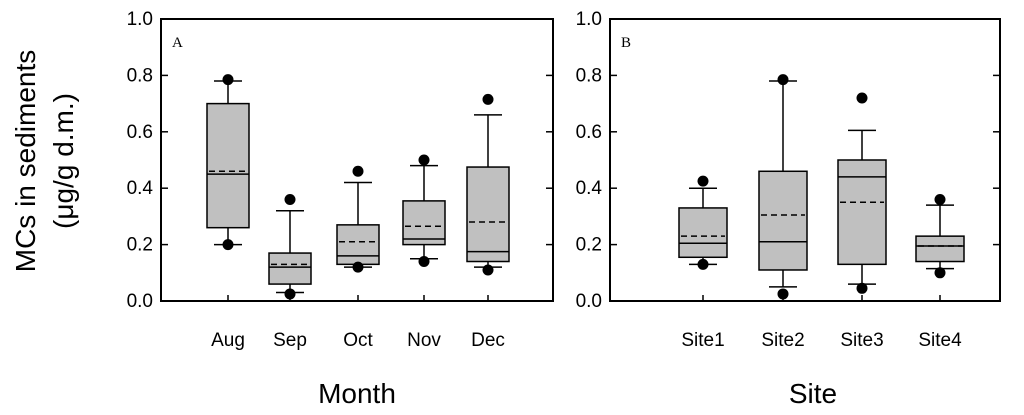  I want to click on y-axis-title-line1: MCs in sediments, so click(25, 161).